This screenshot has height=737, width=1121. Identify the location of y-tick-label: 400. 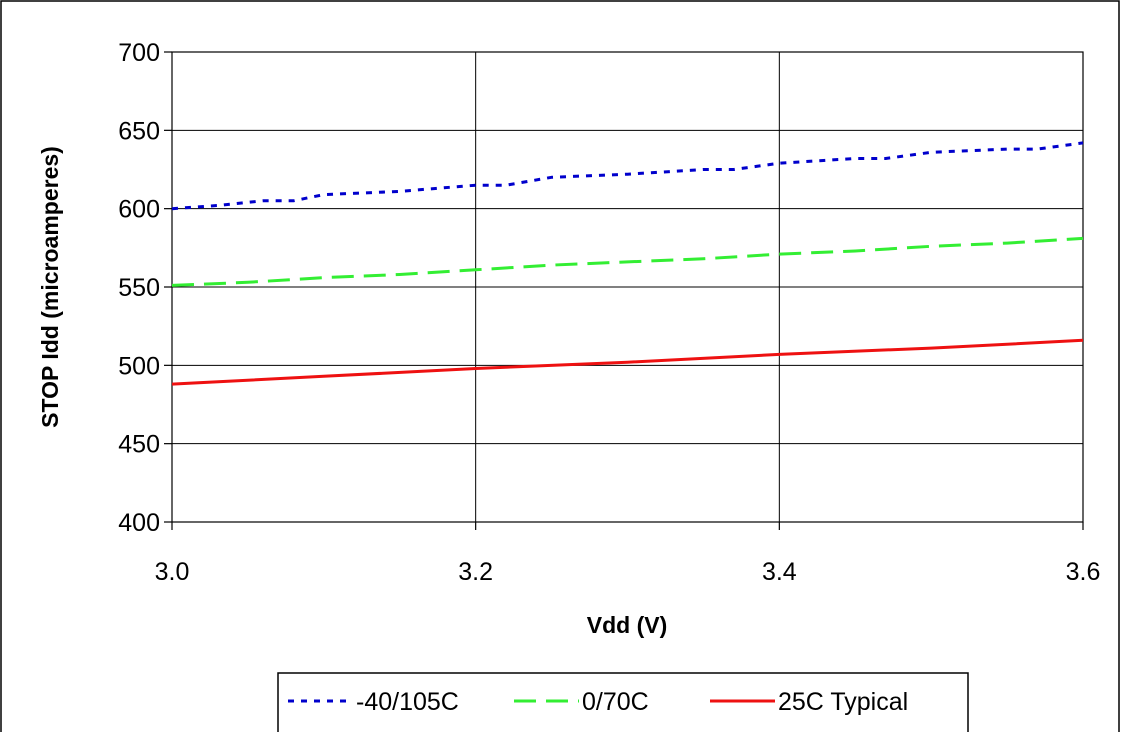
(139, 523).